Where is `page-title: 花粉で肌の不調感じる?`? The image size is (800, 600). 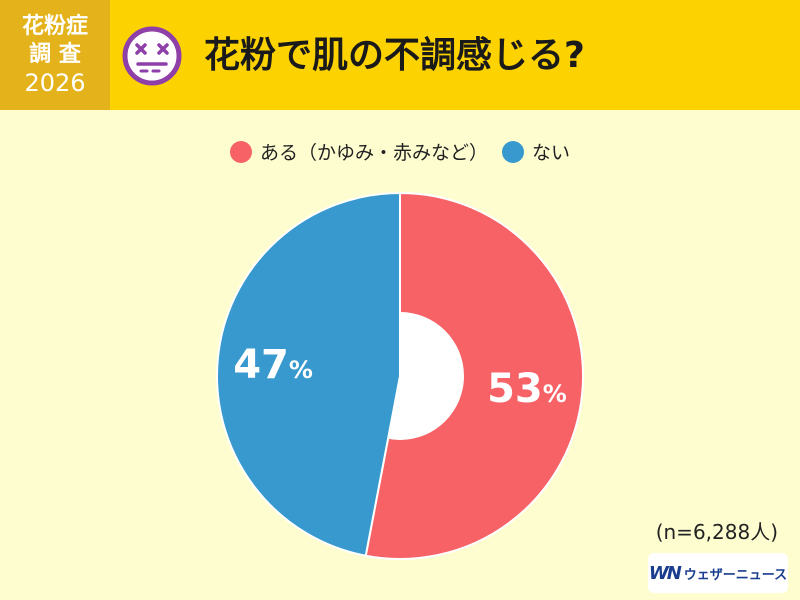
page-title: 花粉で肌の不調感じる? is located at coordinates (394, 55).